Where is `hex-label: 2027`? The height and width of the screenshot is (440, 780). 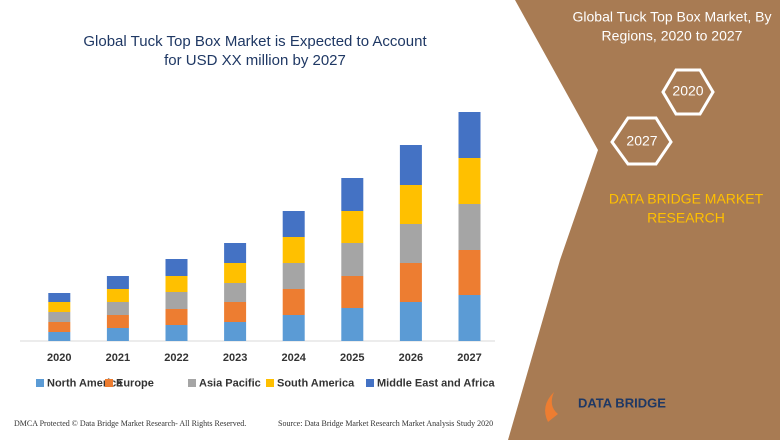
hex-label: 2027 is located at coordinates (641, 141).